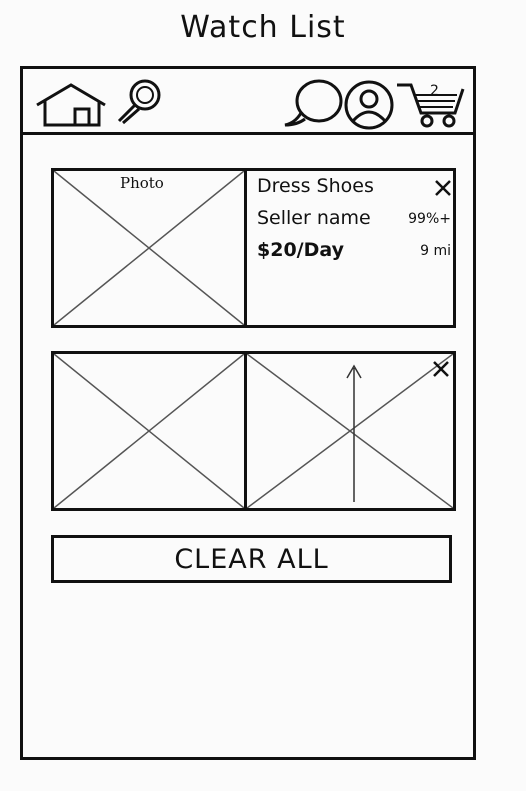 The image size is (526, 791). I want to click on item-price: $20/Day, so click(300, 250).